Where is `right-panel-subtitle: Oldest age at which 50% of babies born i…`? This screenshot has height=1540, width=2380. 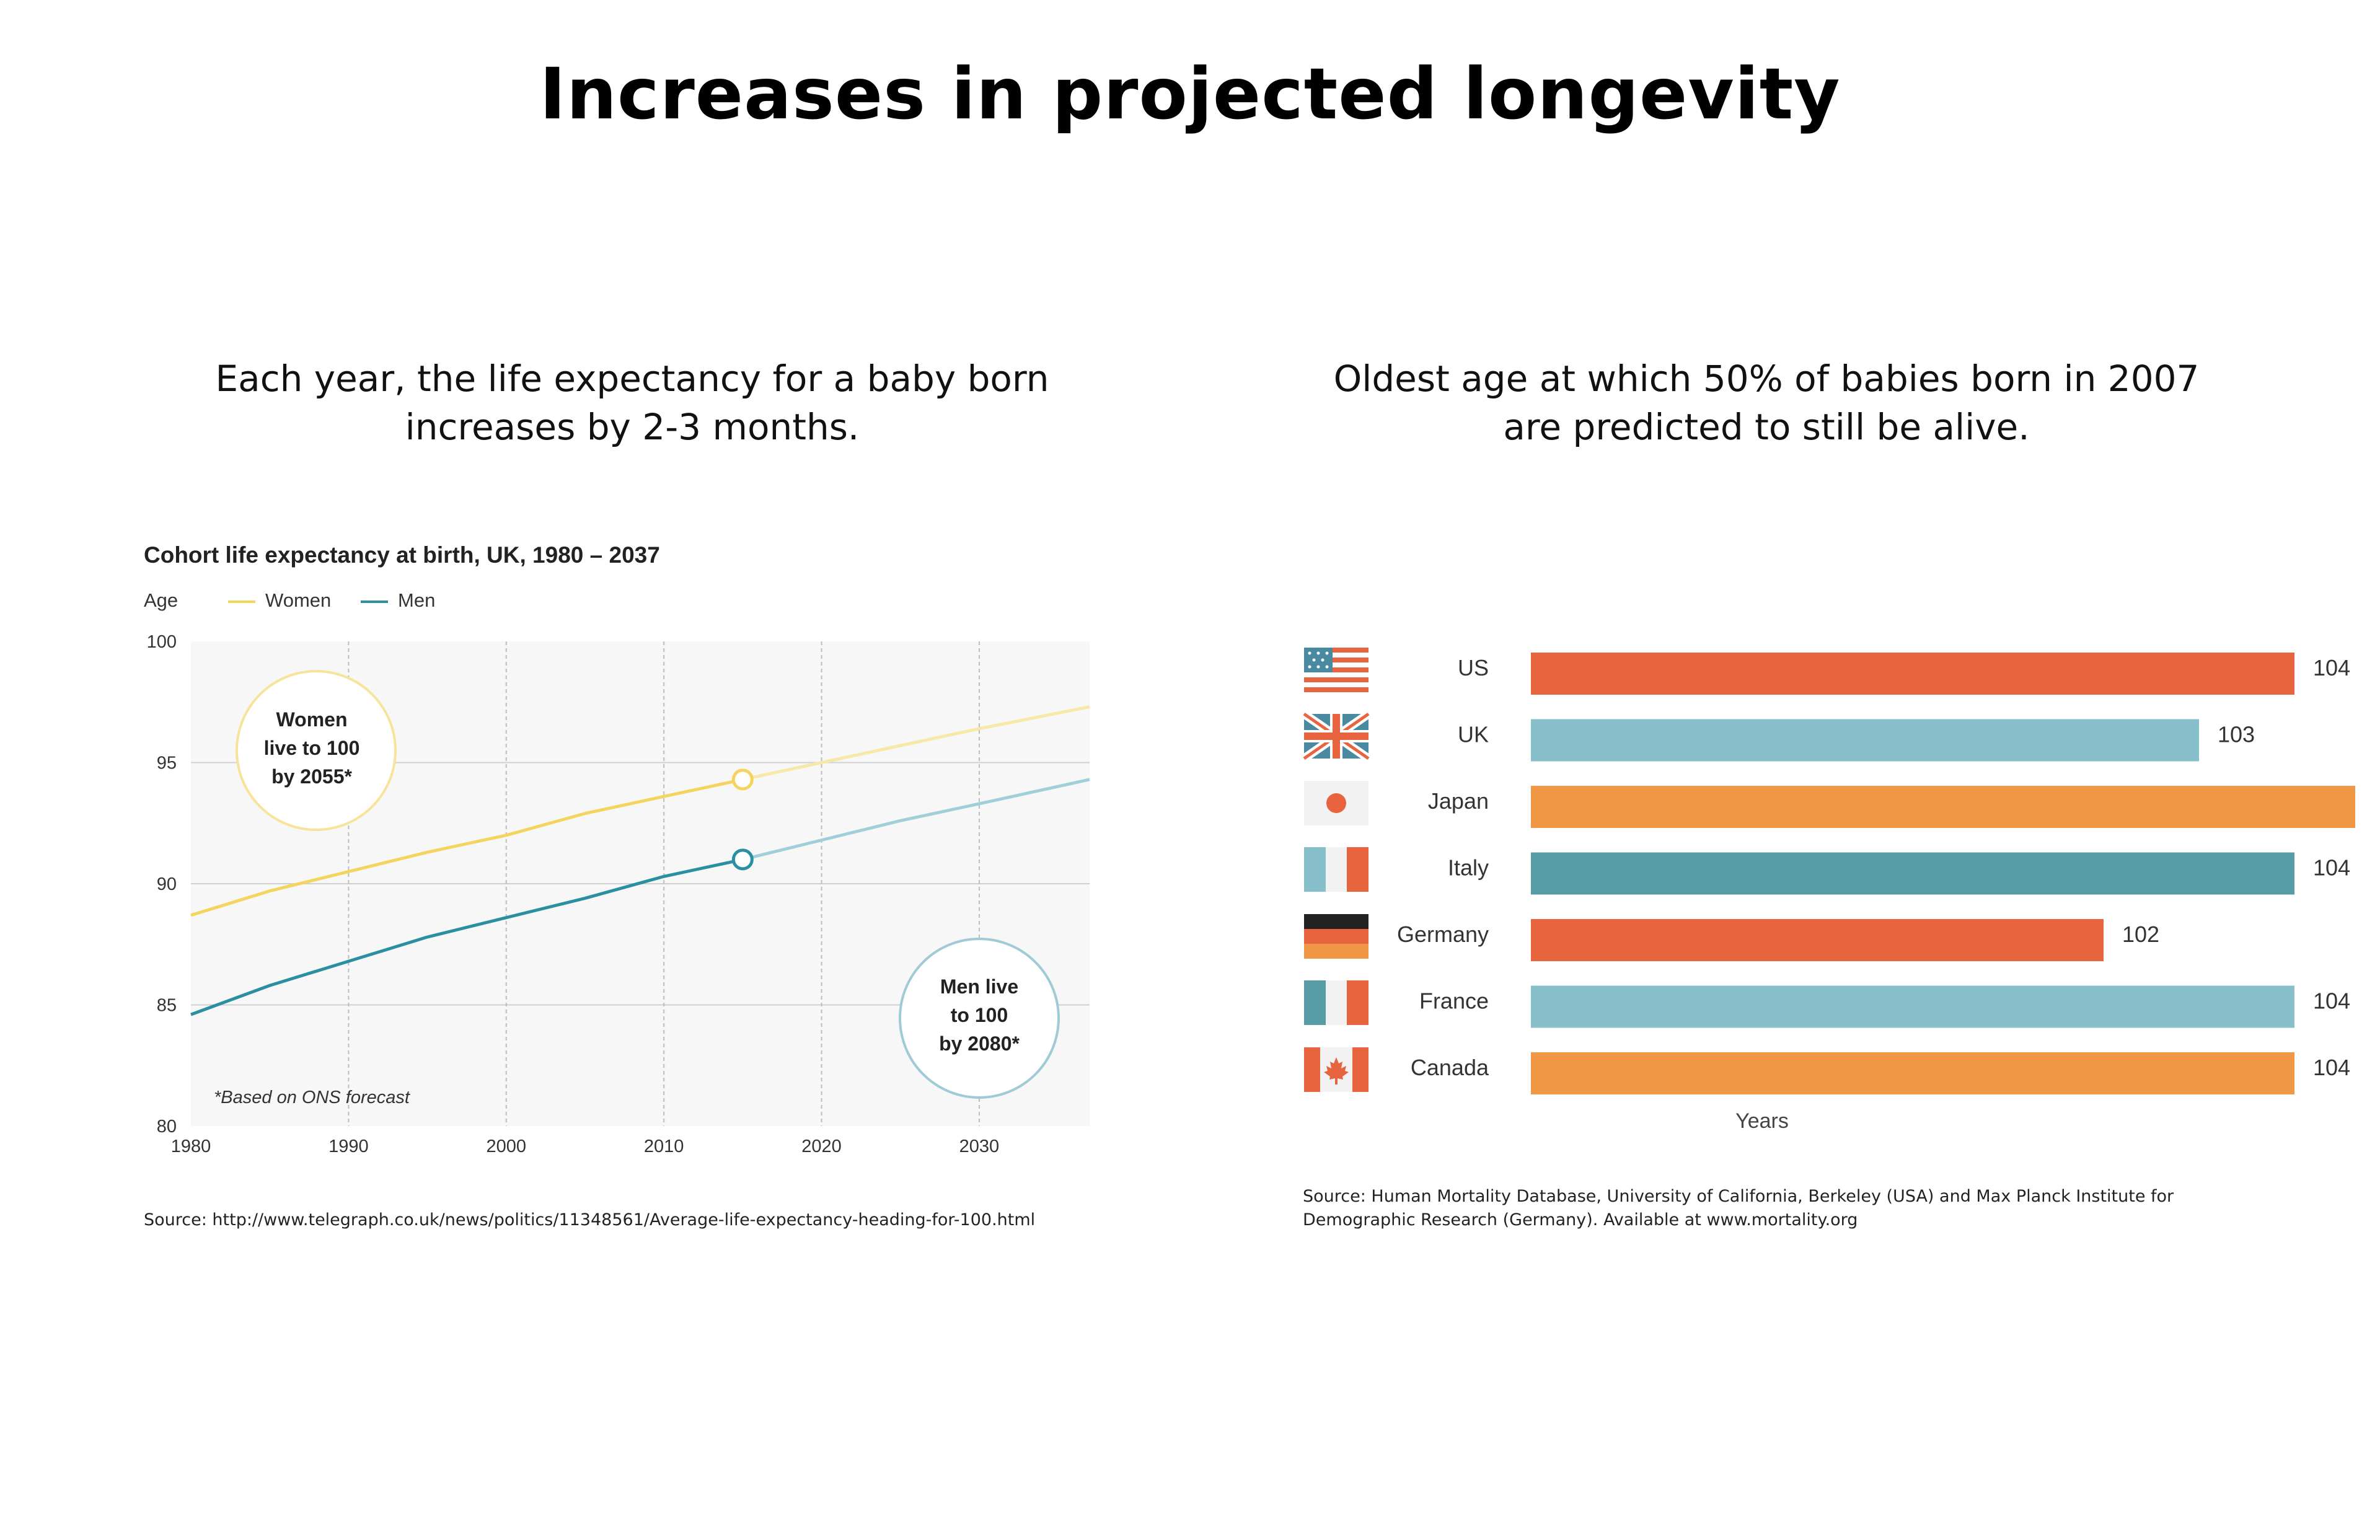 right-panel-subtitle: Oldest age at which 50% of babies born i… is located at coordinates (1766, 402).